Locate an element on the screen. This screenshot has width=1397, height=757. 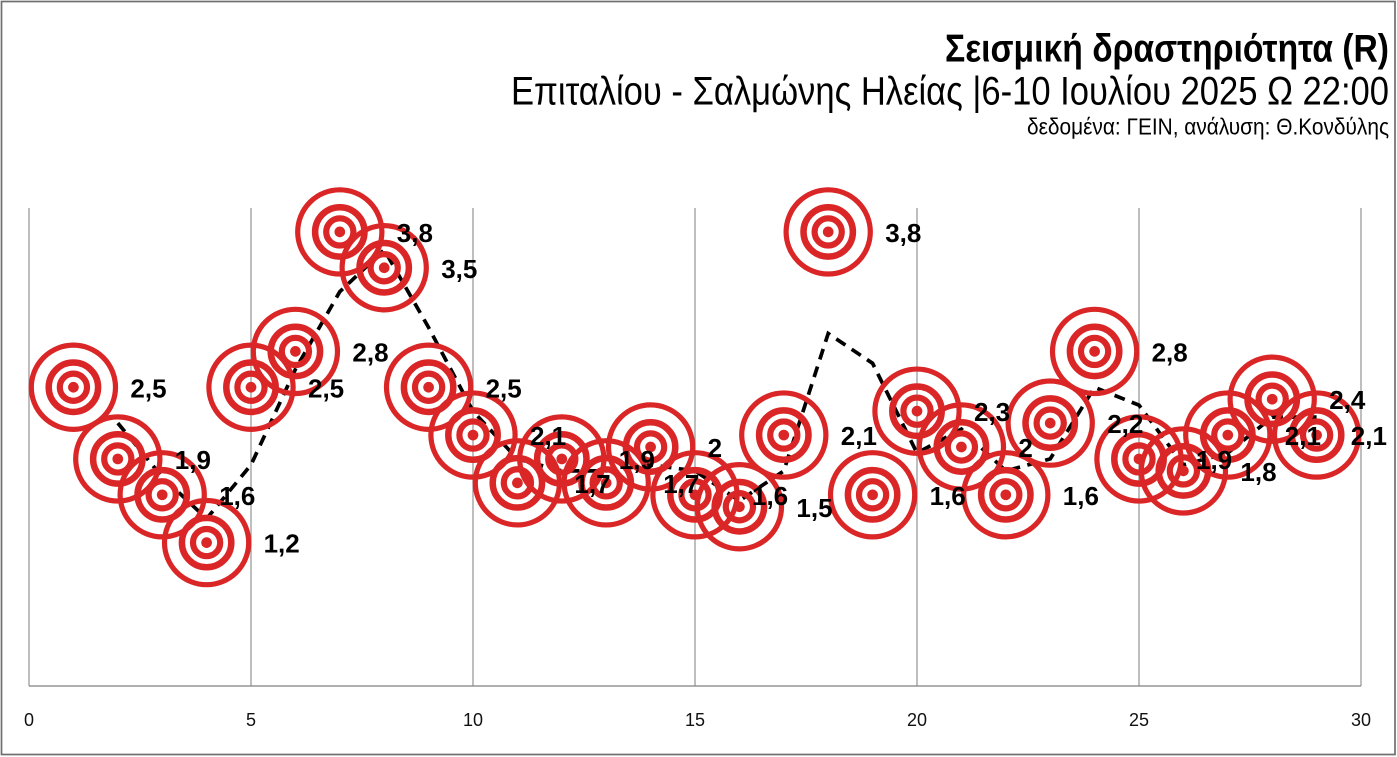
x-axis-tick-label: 25 is located at coordinates (1139, 720).